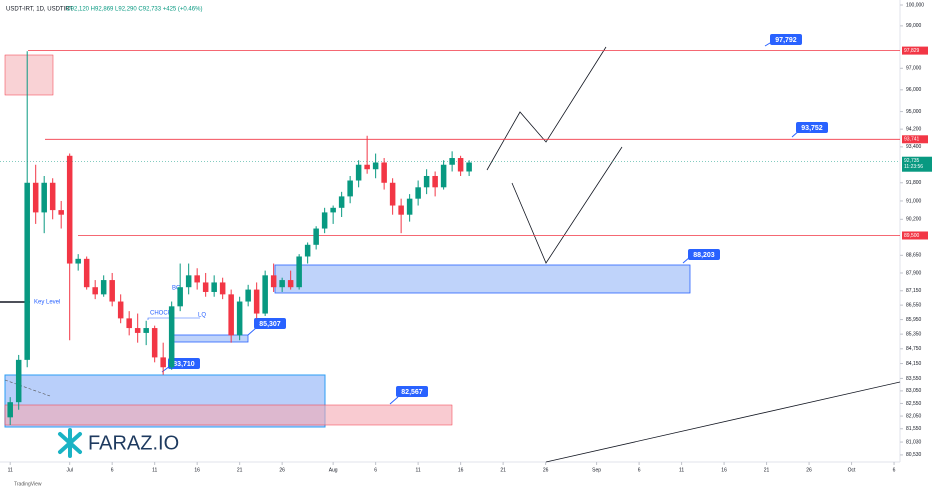 This screenshot has width=936, height=492. Describe the element at coordinates (914, 90) in the screenshot. I see `y-tick-label: 96,000` at that location.